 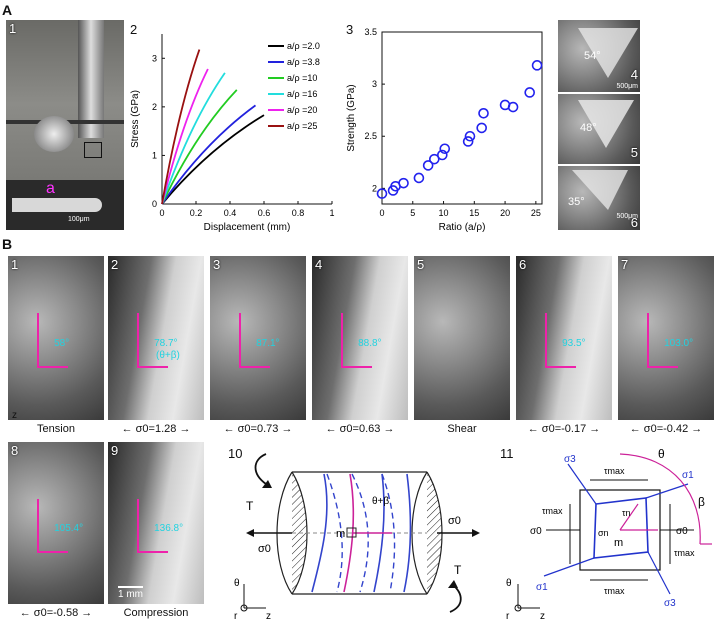 I want to click on tau-n-label: τn, so click(x=626, y=513).